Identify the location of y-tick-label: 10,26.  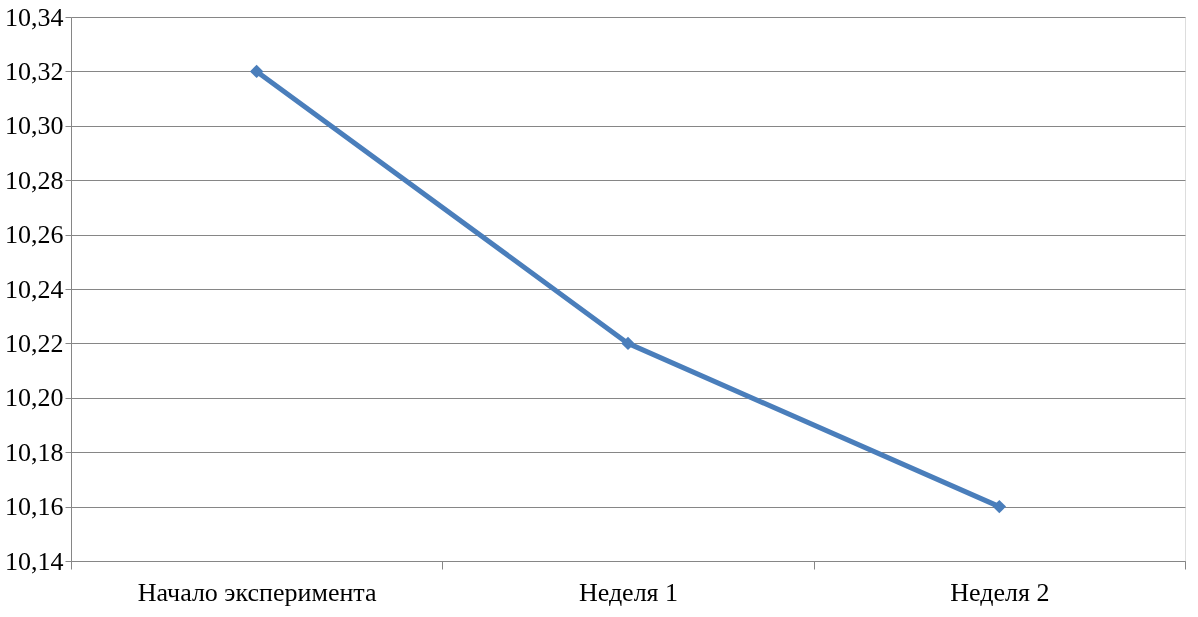
(34, 235).